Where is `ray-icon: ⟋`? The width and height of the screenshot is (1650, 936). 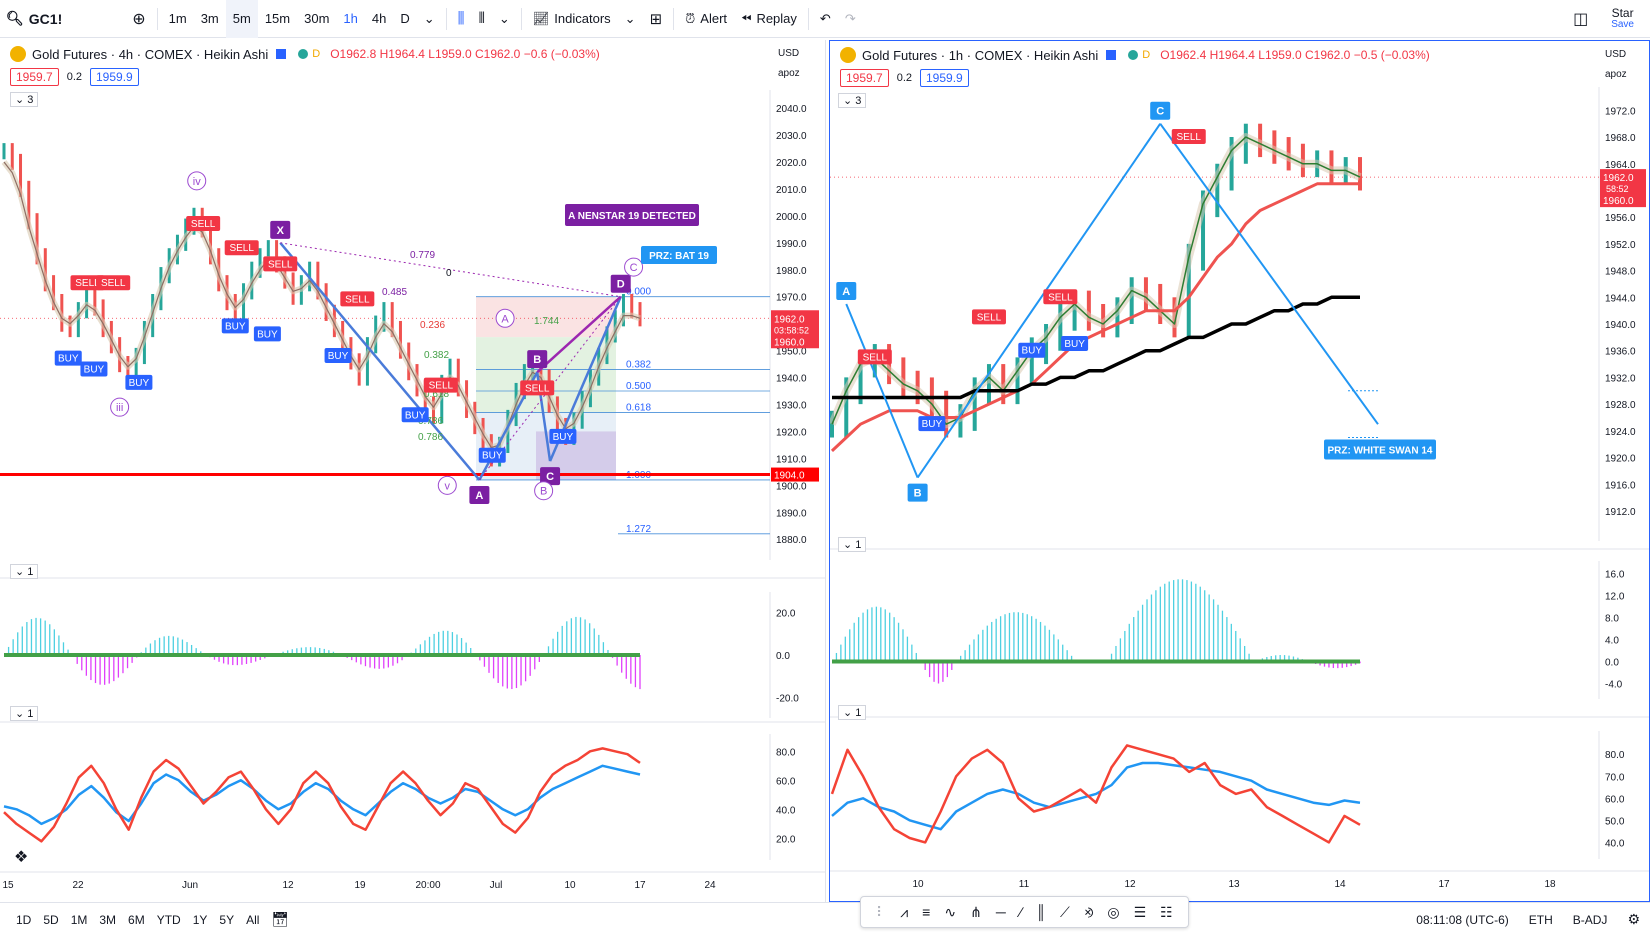 ray-icon: ⟋ is located at coordinates (1065, 911).